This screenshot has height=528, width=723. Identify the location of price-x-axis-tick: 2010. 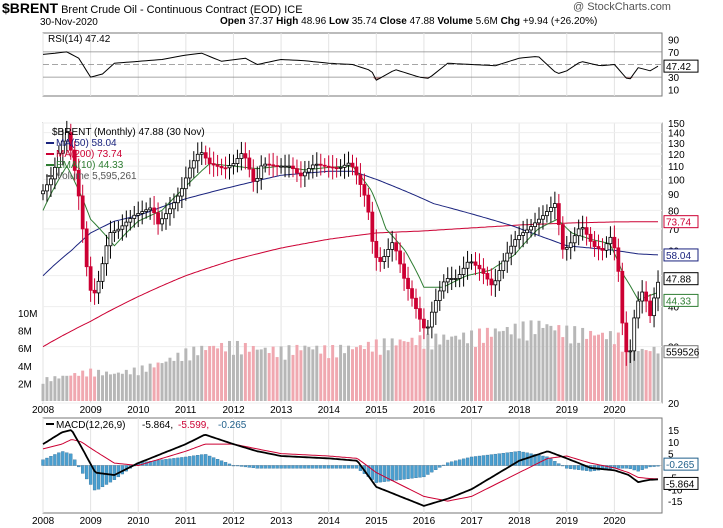
(138, 410).